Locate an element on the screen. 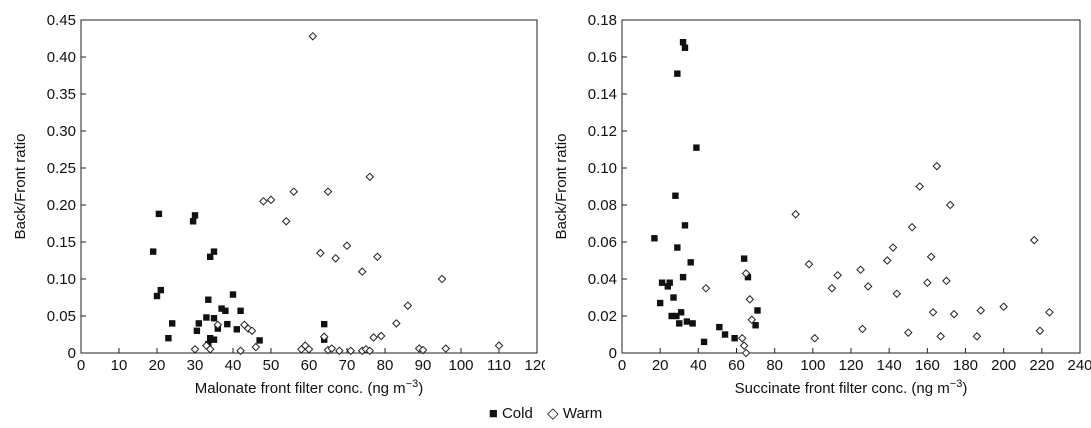 This screenshot has height=428, width=1091. malonate-y-tick-label: 0.35 is located at coordinates (61, 94).